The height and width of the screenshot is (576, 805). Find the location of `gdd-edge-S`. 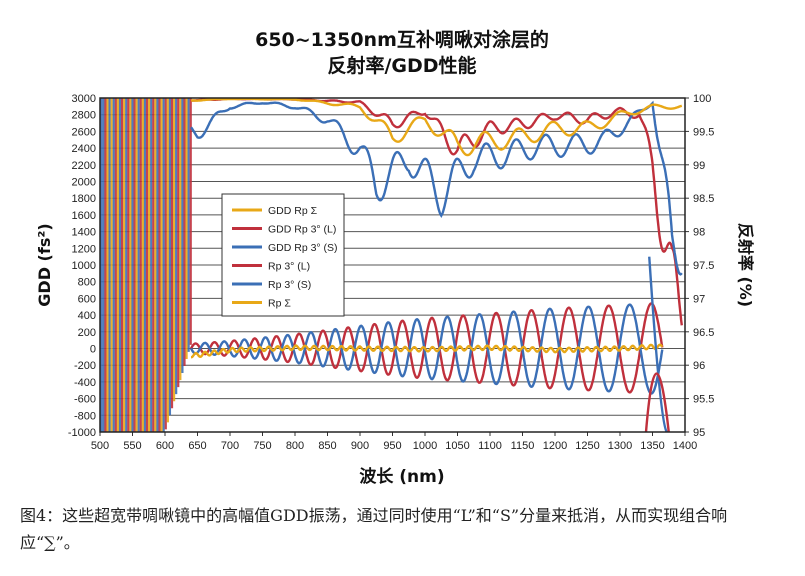

gdd-edge-S is located at coordinates (658, 344).